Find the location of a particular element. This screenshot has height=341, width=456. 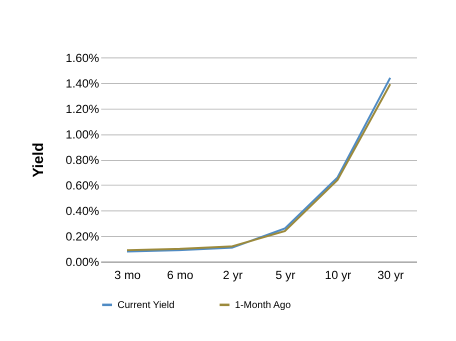

x-tick-label: 6 mo is located at coordinates (180, 275).